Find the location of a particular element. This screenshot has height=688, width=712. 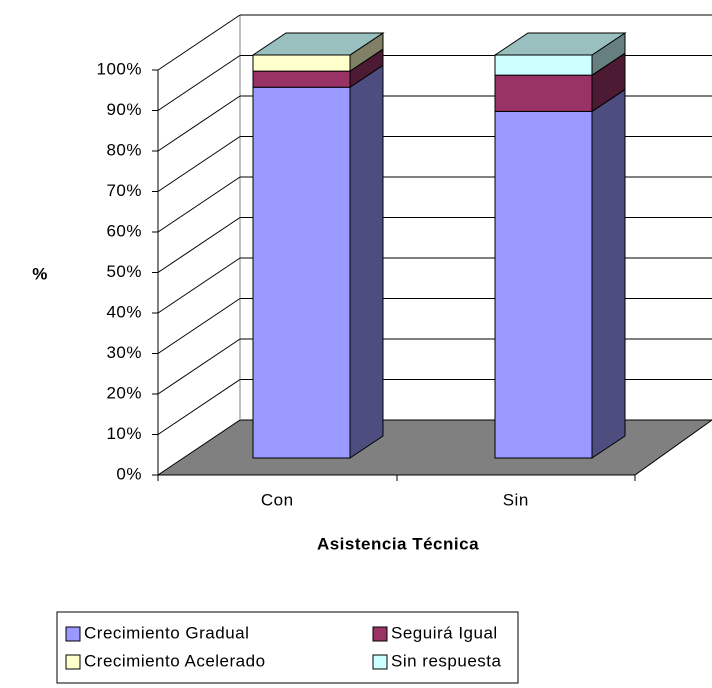

legend-label: Seguirá Igual is located at coordinates (444, 632).